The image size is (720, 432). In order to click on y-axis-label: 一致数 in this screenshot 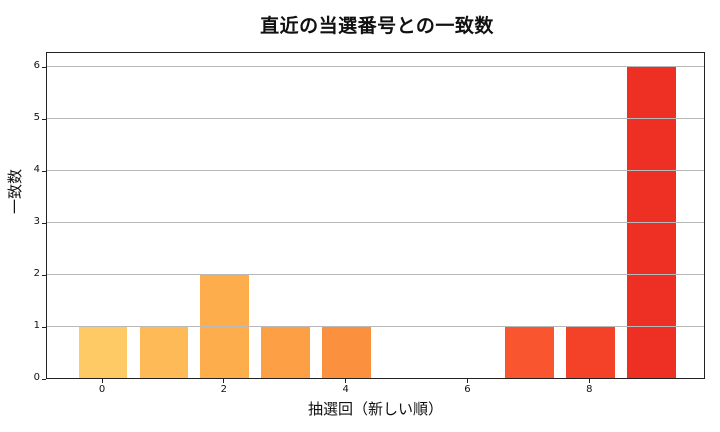, I will do `click(15, 191)`.